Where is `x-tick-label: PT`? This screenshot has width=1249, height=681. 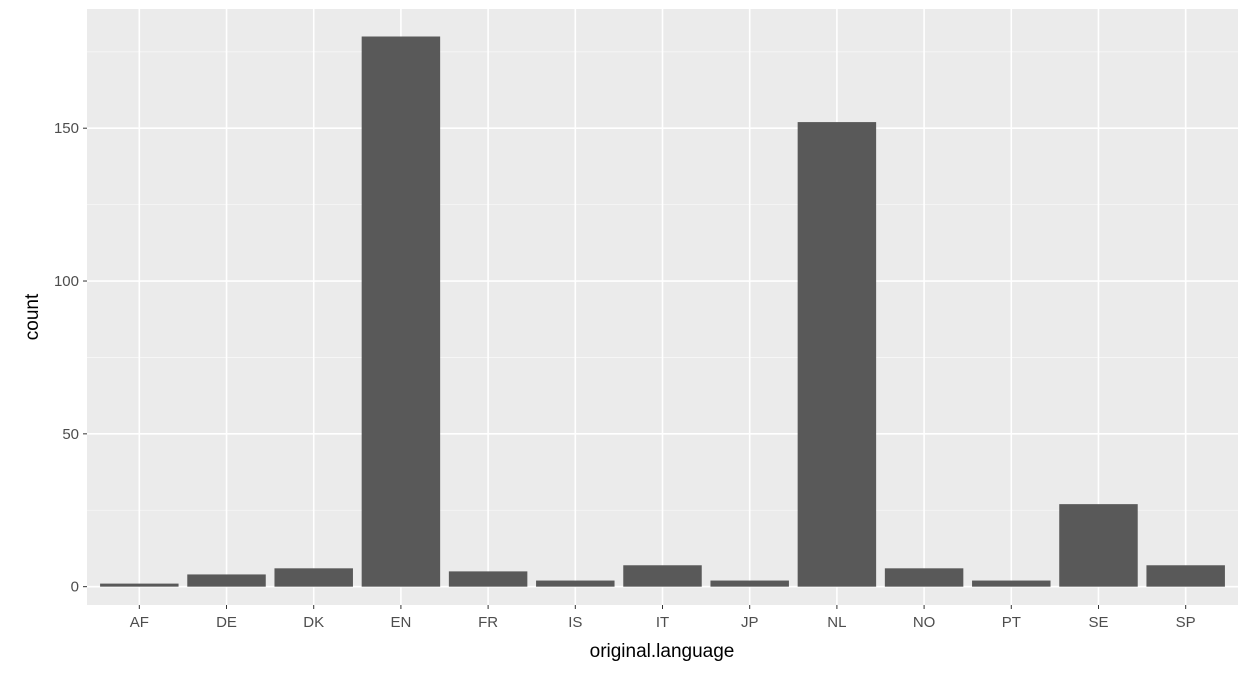 x-tick-label: PT is located at coordinates (1011, 622).